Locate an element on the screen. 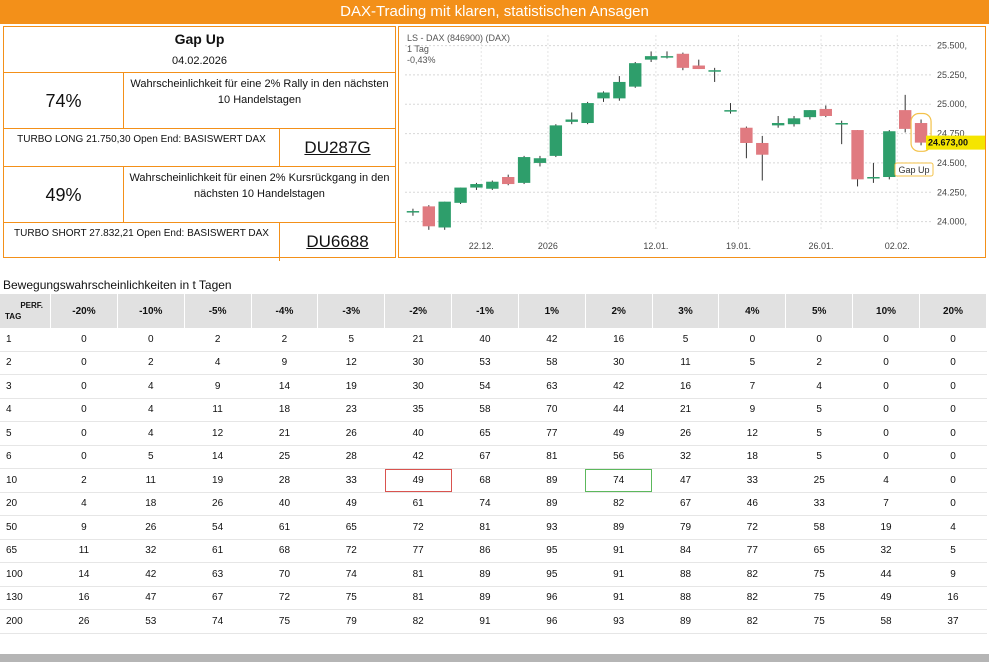  table-cell: 67 is located at coordinates (685, 504).